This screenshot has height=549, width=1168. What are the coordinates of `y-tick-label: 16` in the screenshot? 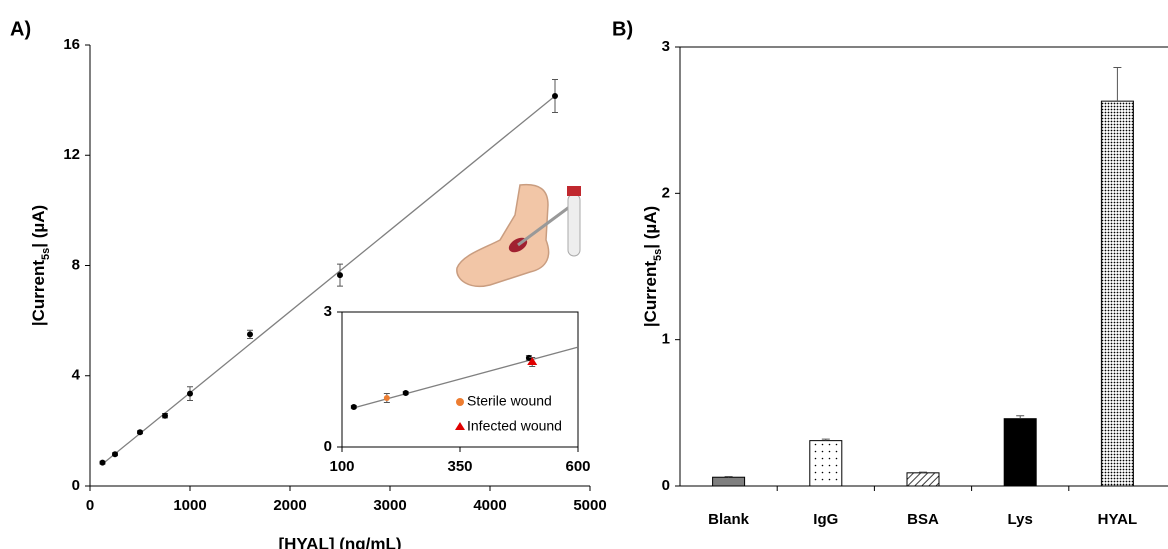 It's located at (71, 44).